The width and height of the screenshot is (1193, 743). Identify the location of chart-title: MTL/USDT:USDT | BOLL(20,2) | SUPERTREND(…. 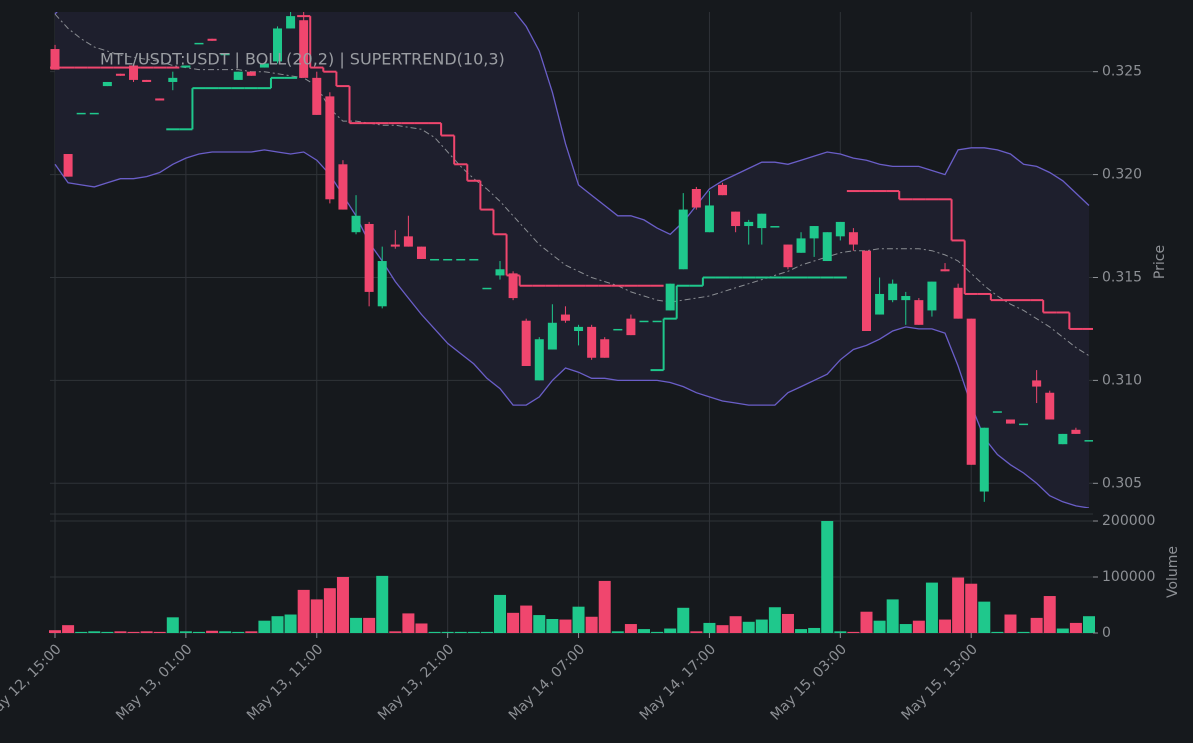
(302, 59).